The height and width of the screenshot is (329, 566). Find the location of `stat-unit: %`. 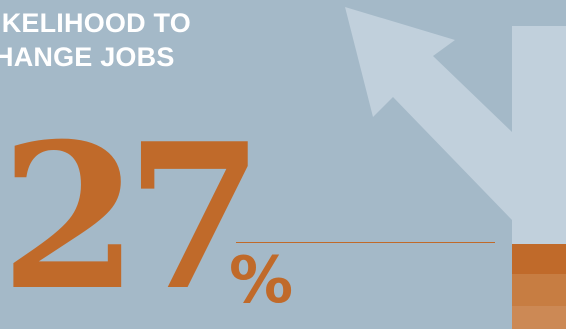

stat-unit: % is located at coordinates (261, 281).